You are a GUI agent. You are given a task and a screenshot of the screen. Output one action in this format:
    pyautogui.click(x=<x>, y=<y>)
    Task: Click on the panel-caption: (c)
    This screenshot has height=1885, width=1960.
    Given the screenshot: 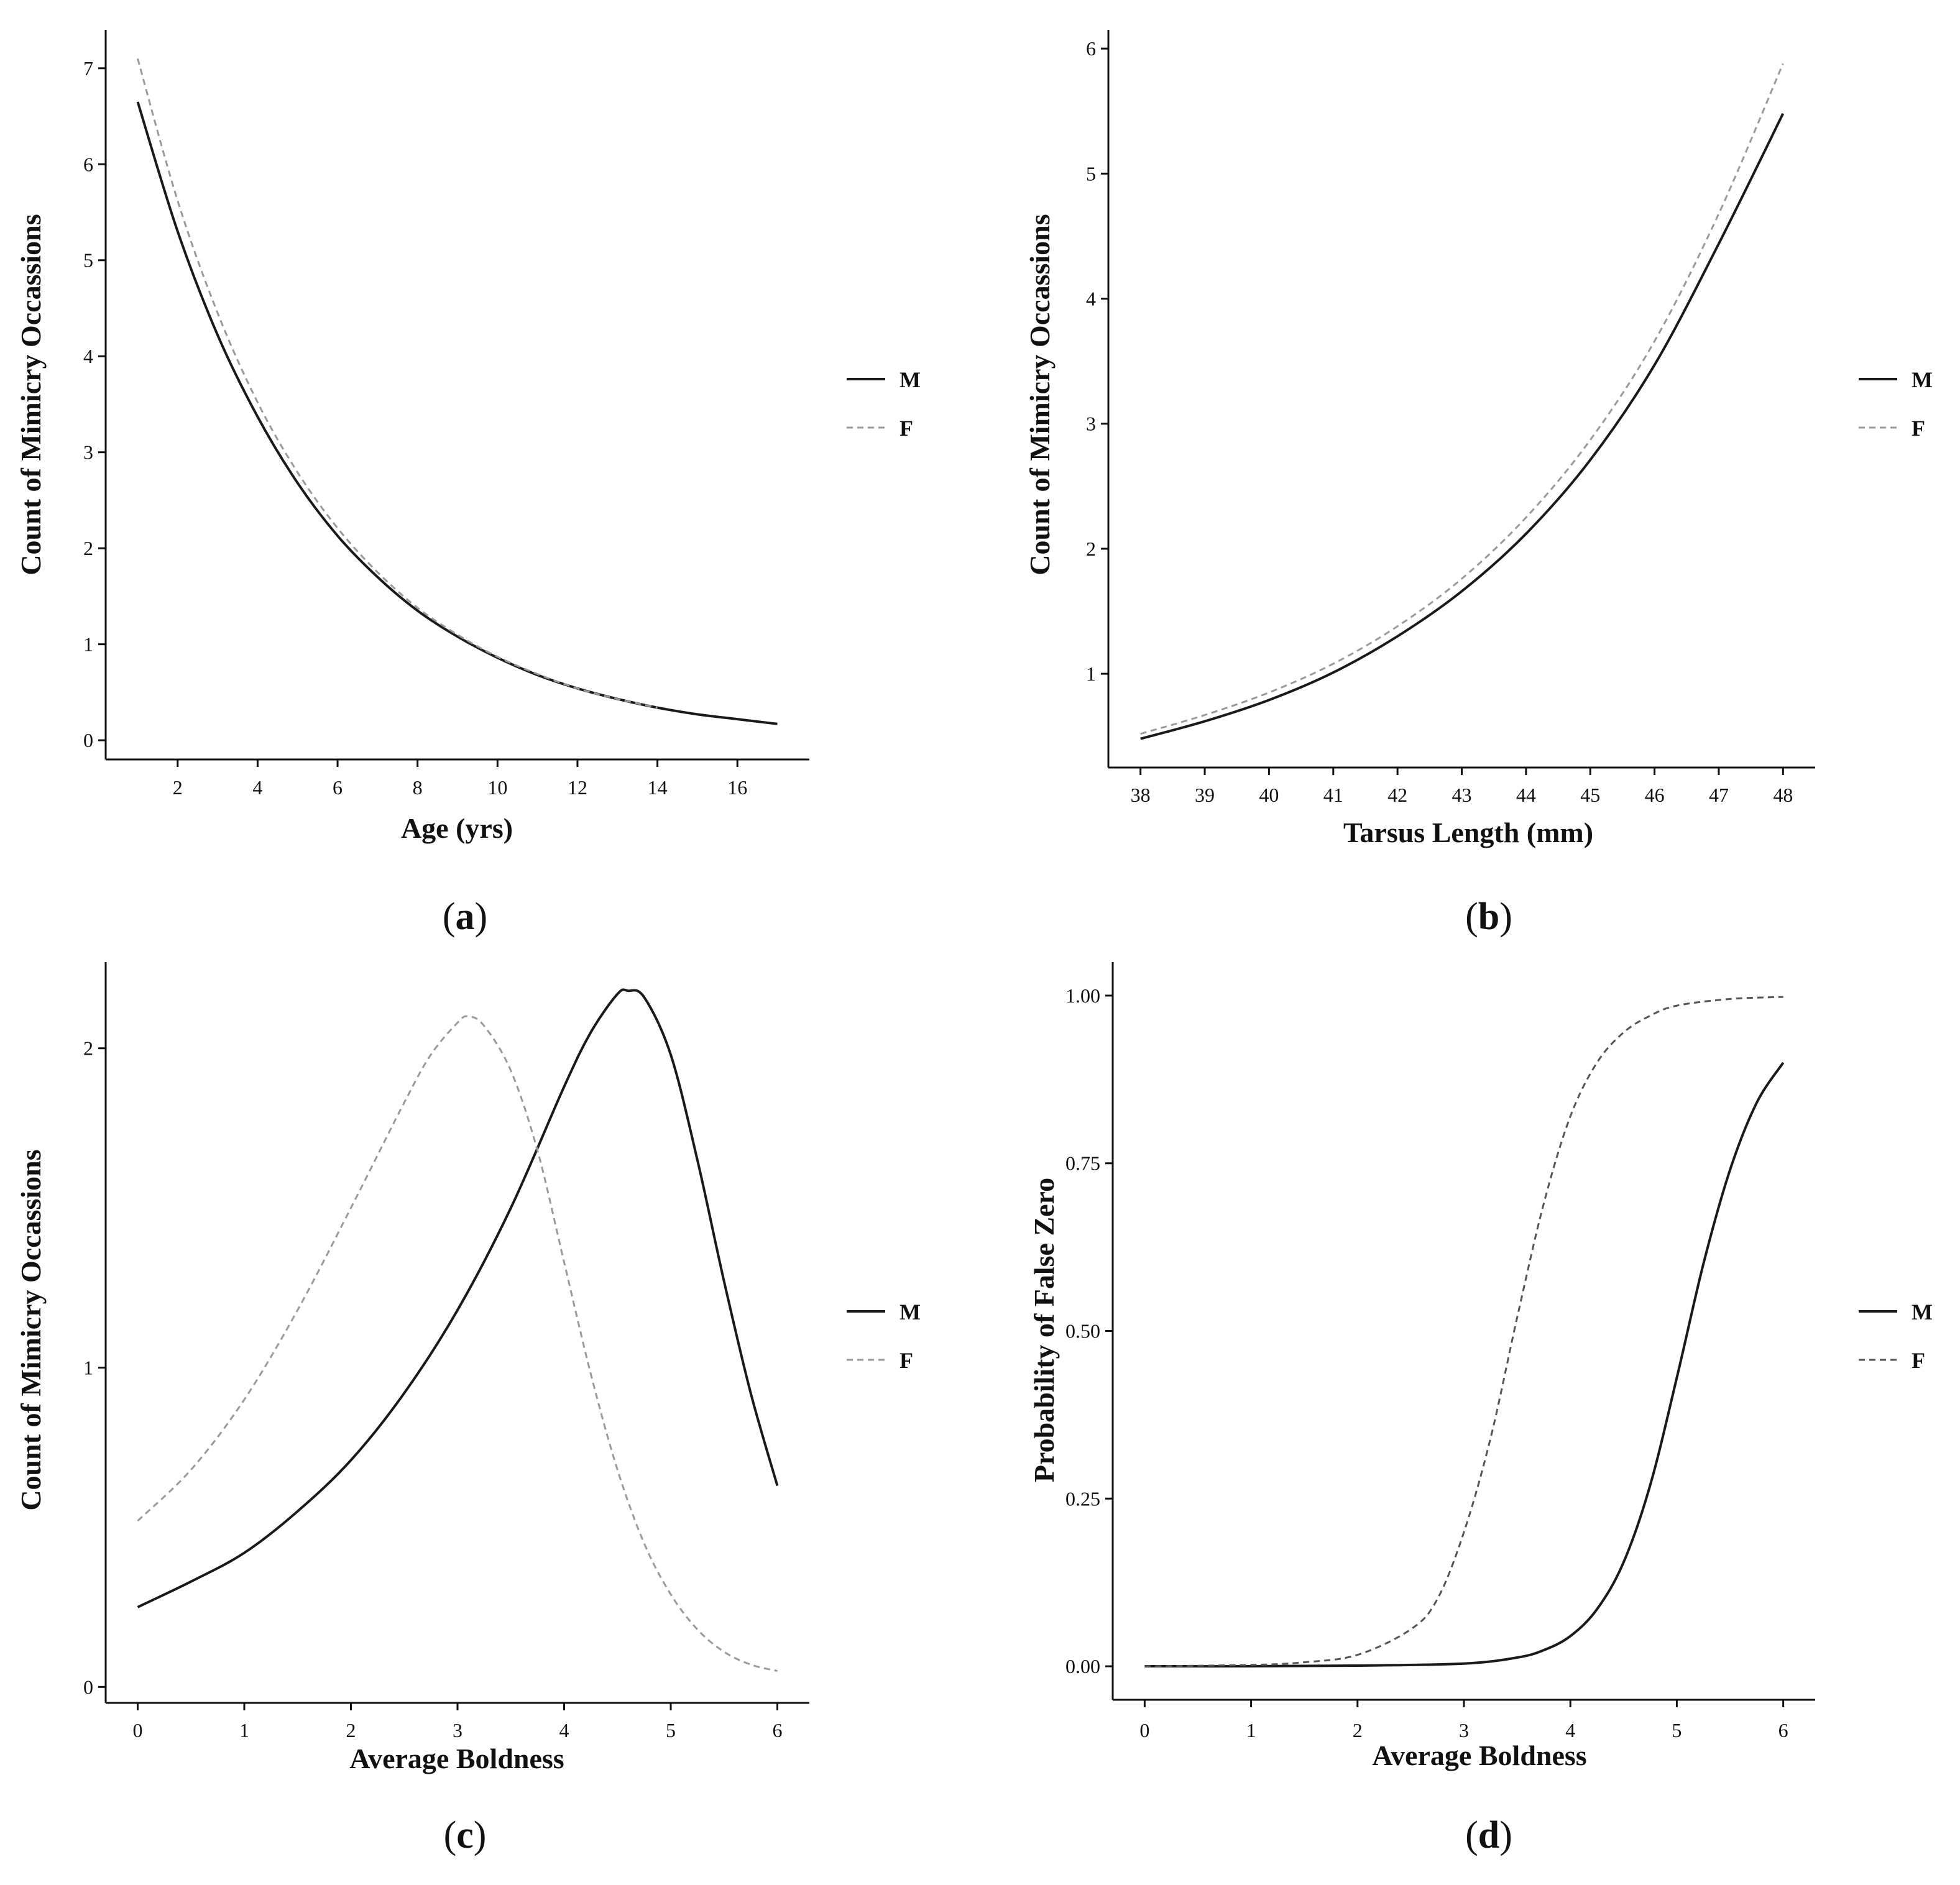 What is the action you would take?
    pyautogui.click(x=465, y=1835)
    